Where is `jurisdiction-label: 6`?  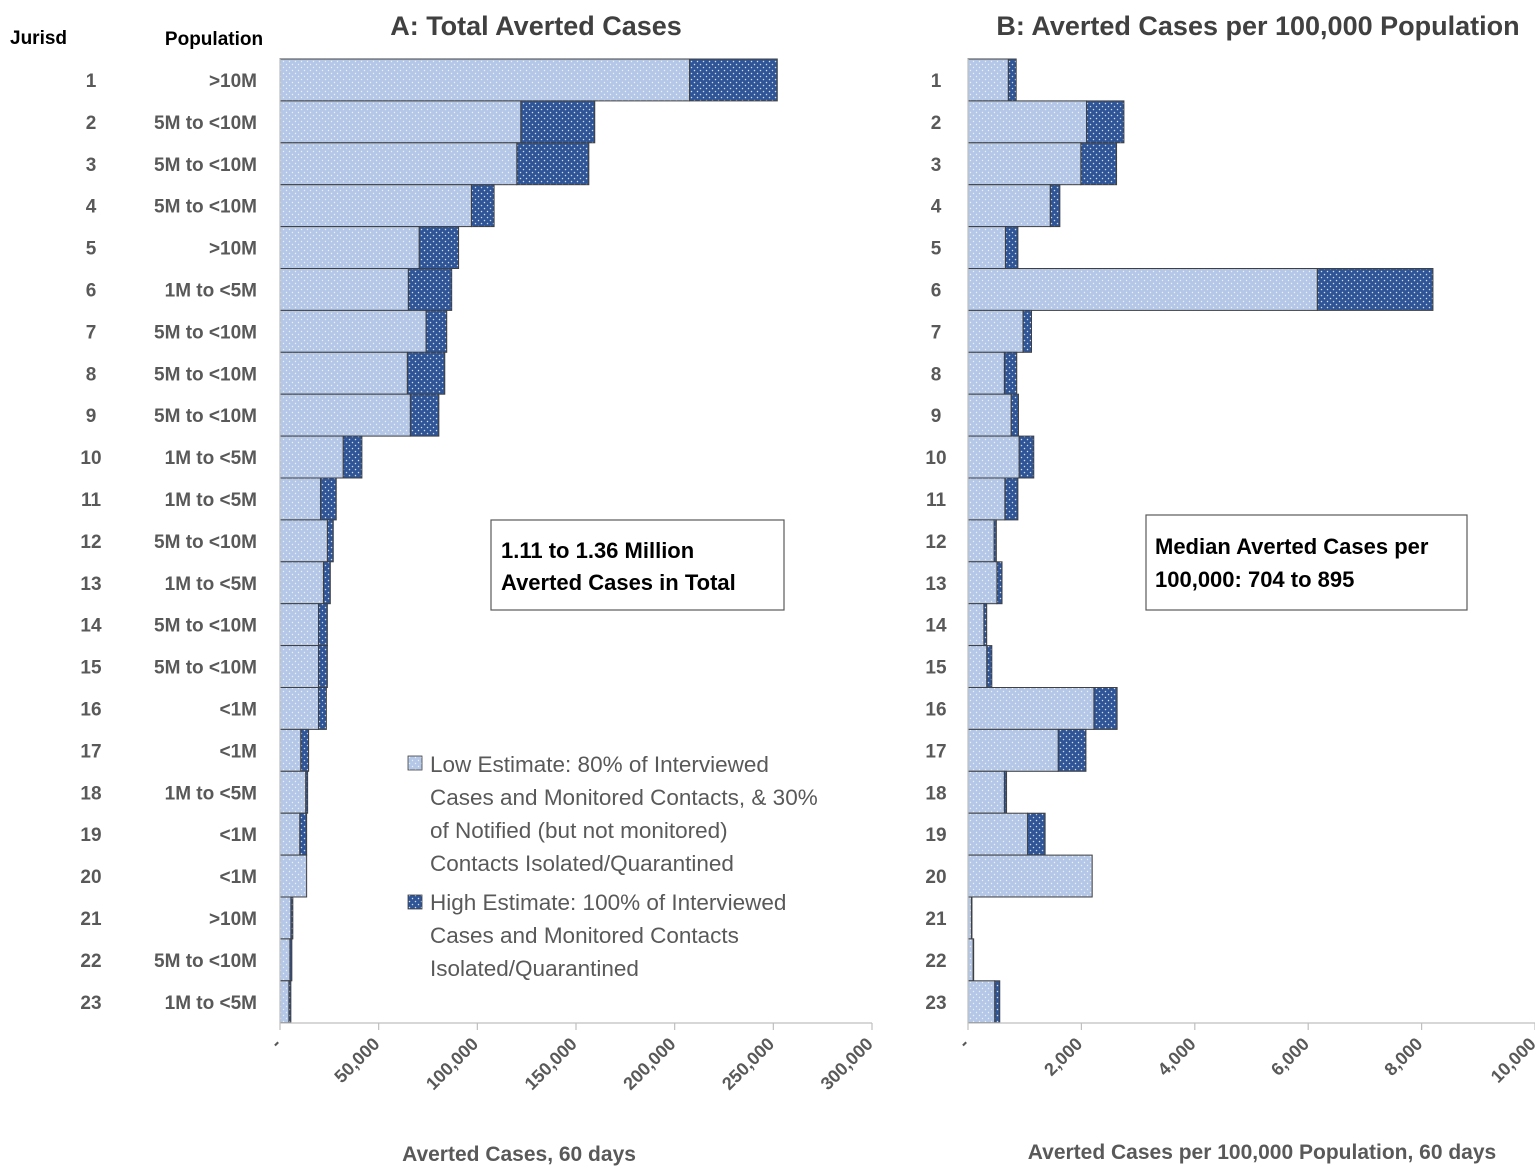 jurisdiction-label: 6 is located at coordinates (91, 290).